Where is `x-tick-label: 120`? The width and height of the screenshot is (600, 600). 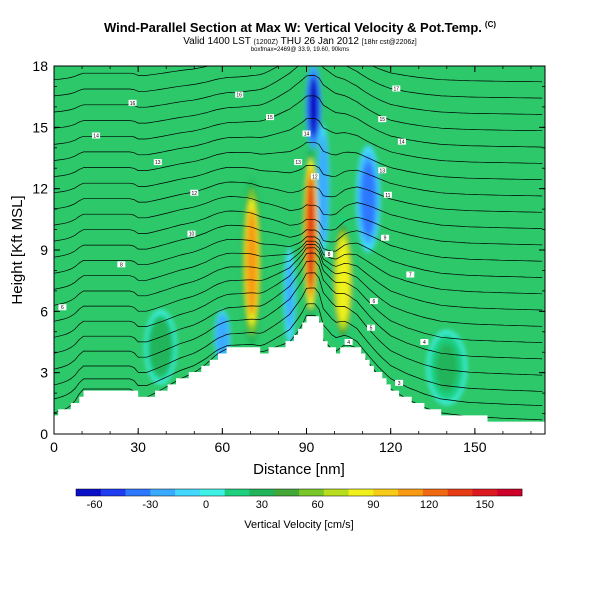 x-tick-label: 120 is located at coordinates (391, 447).